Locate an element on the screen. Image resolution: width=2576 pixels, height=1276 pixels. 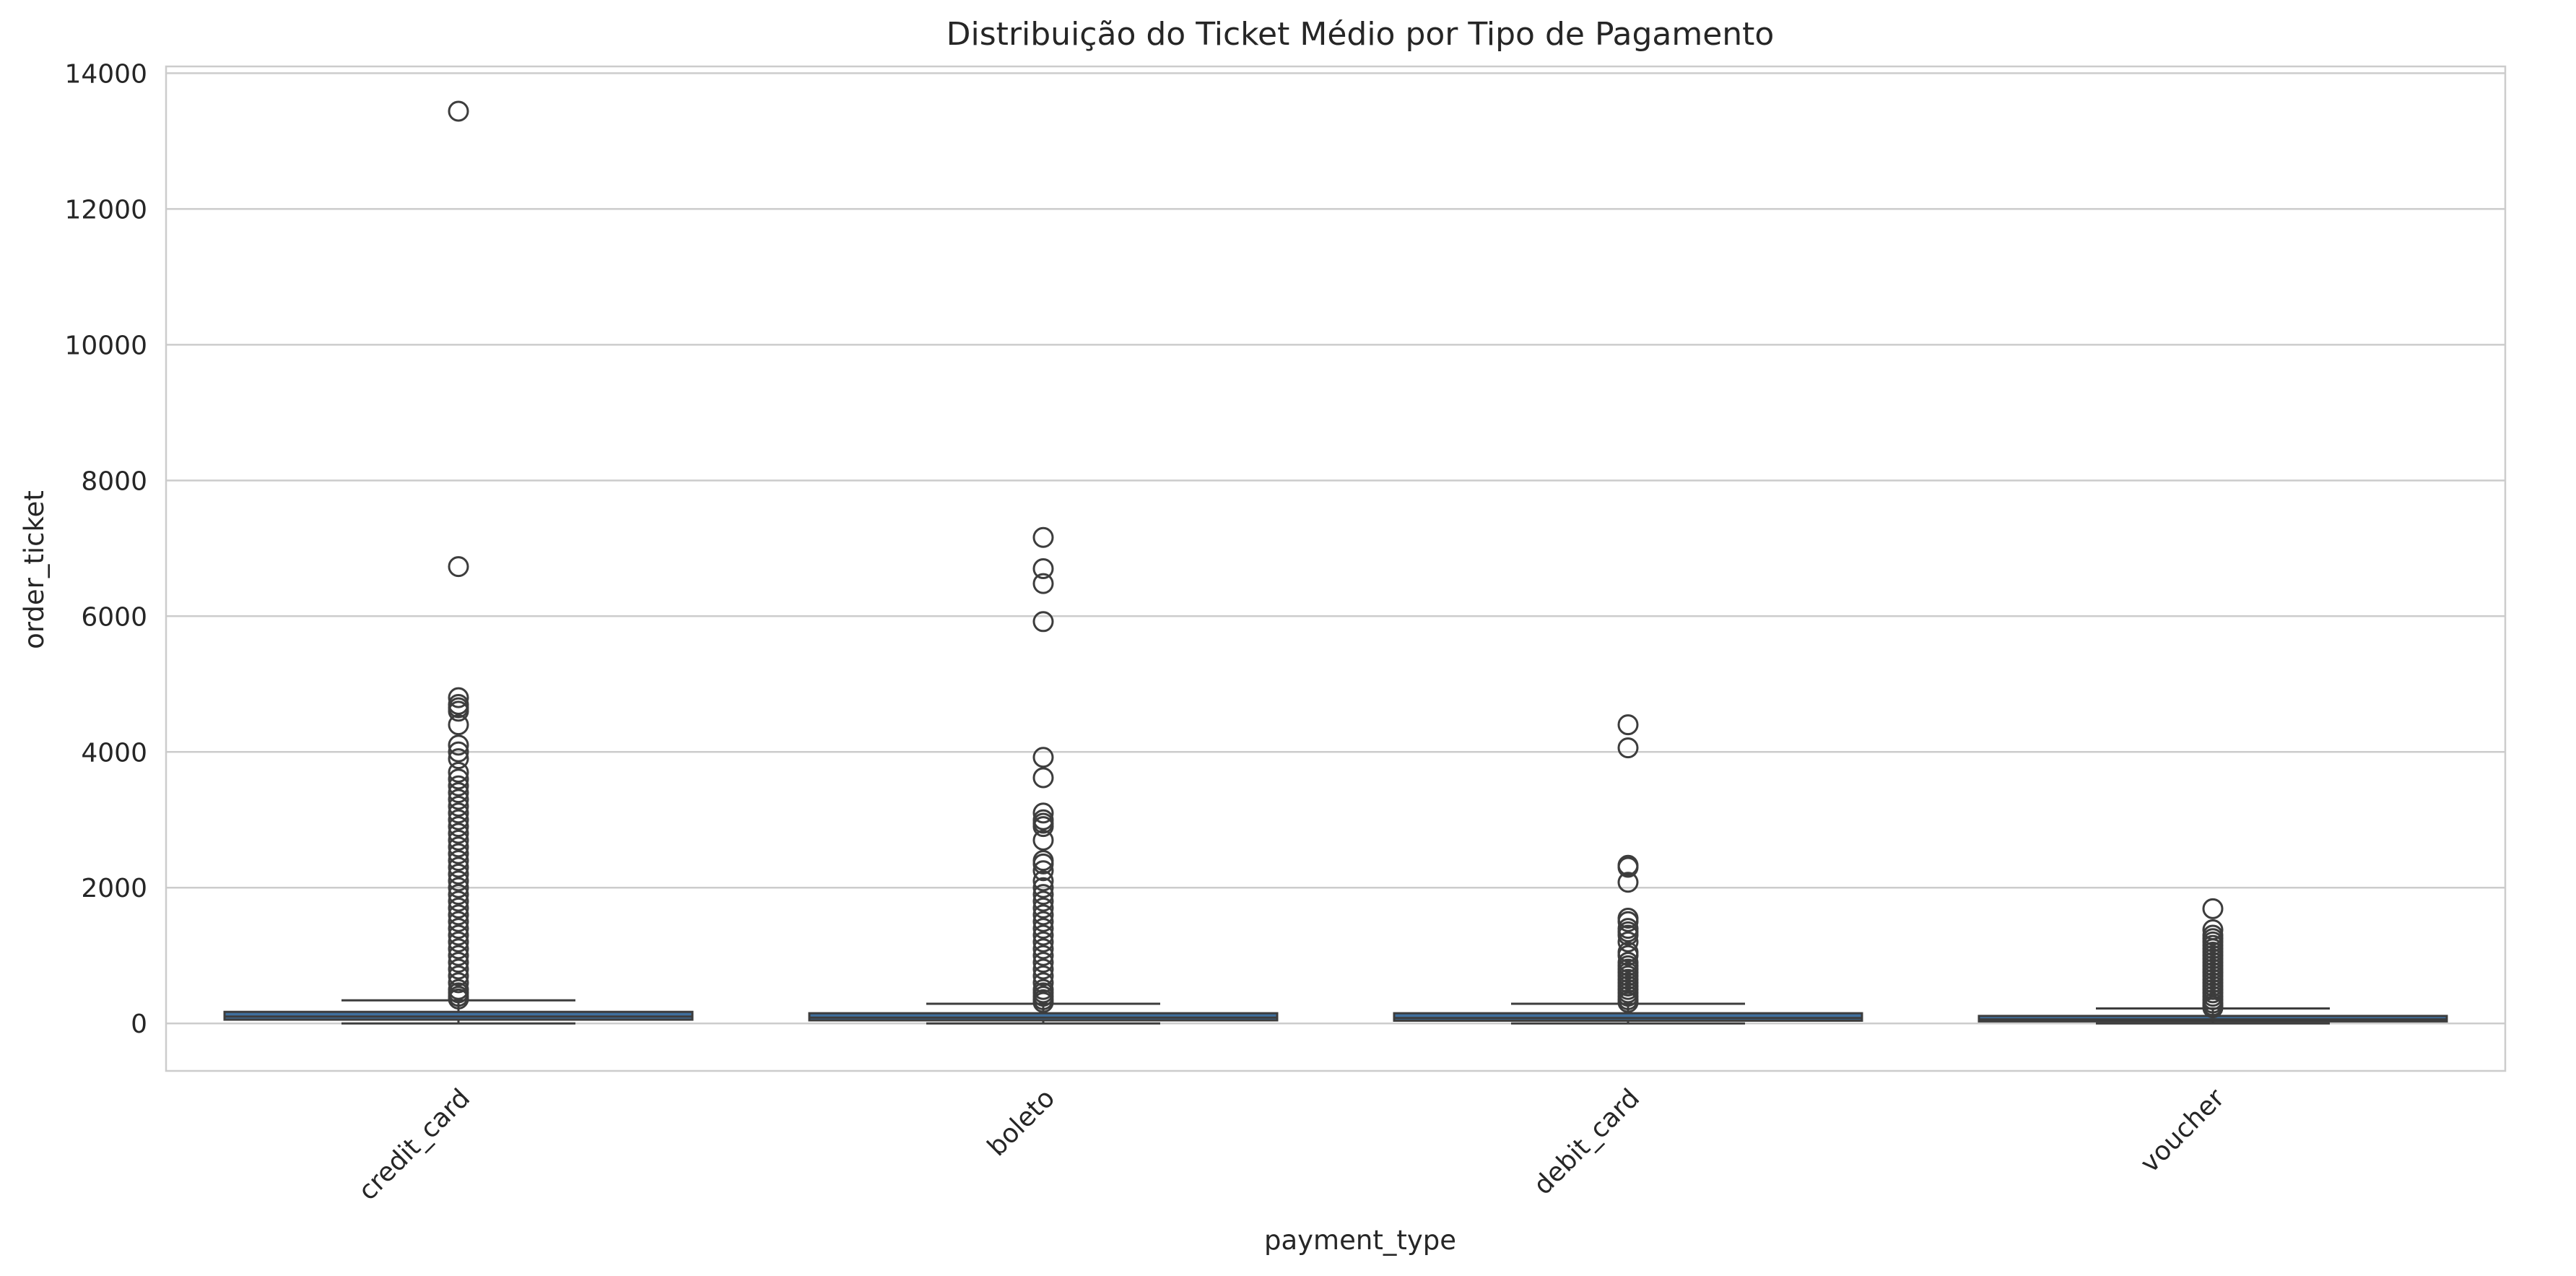
box-boleto is located at coordinates (1043, 1013).